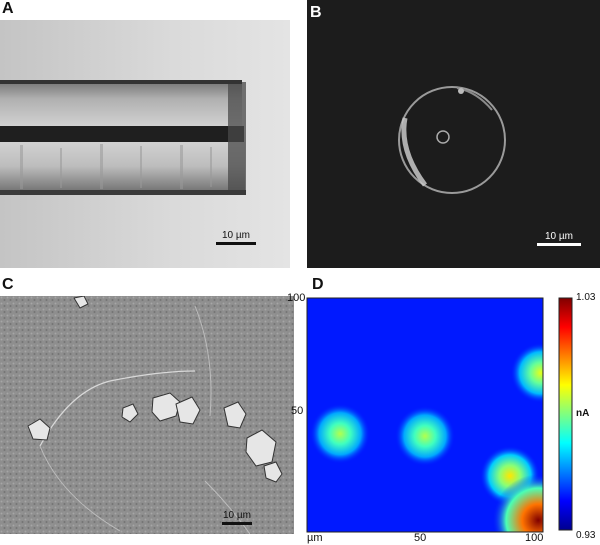  I want to click on panel-b-scalebar-label: 10 µm, so click(559, 236).